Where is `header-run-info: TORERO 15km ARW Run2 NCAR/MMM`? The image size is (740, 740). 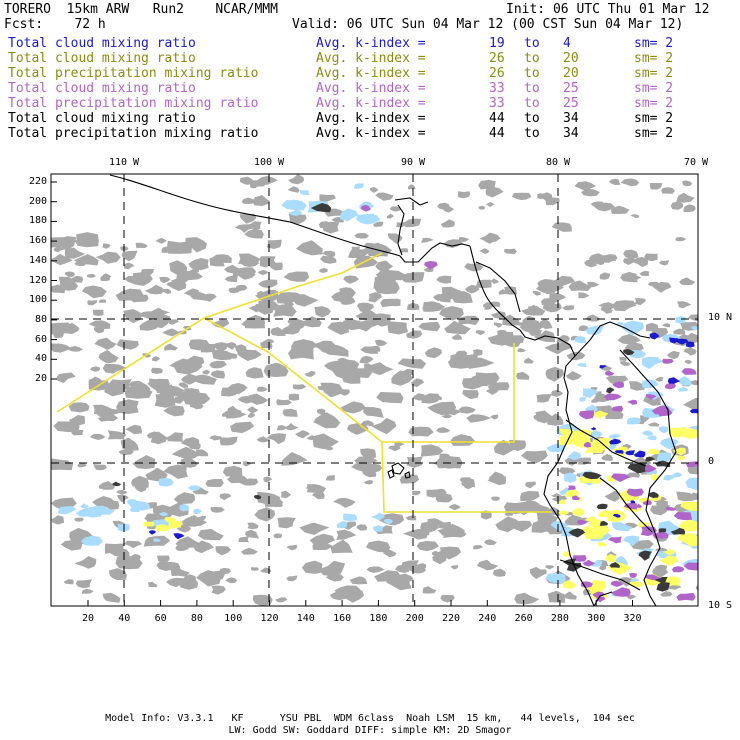
header-run-info: TORERO 15km ARW Run2 NCAR/MMM is located at coordinates (141, 9).